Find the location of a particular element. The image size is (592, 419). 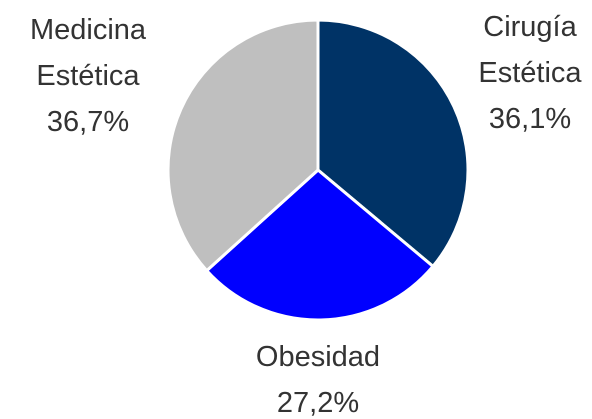

slice-label: Obesidad 27,2% is located at coordinates (318, 376).